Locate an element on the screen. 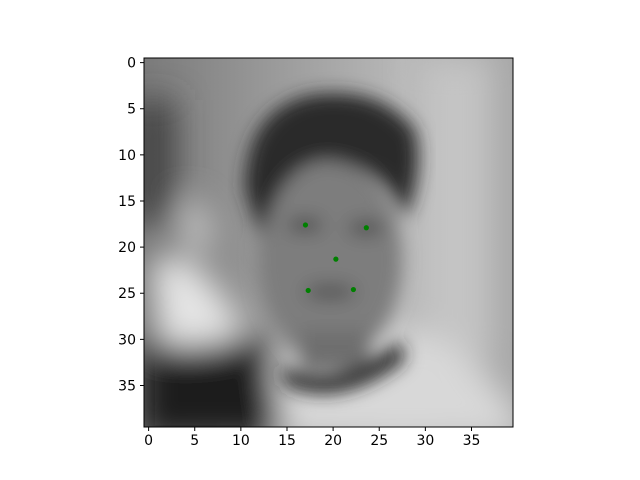 The height and width of the screenshot is (480, 640). y-tick-label: 30 is located at coordinates (127, 340).